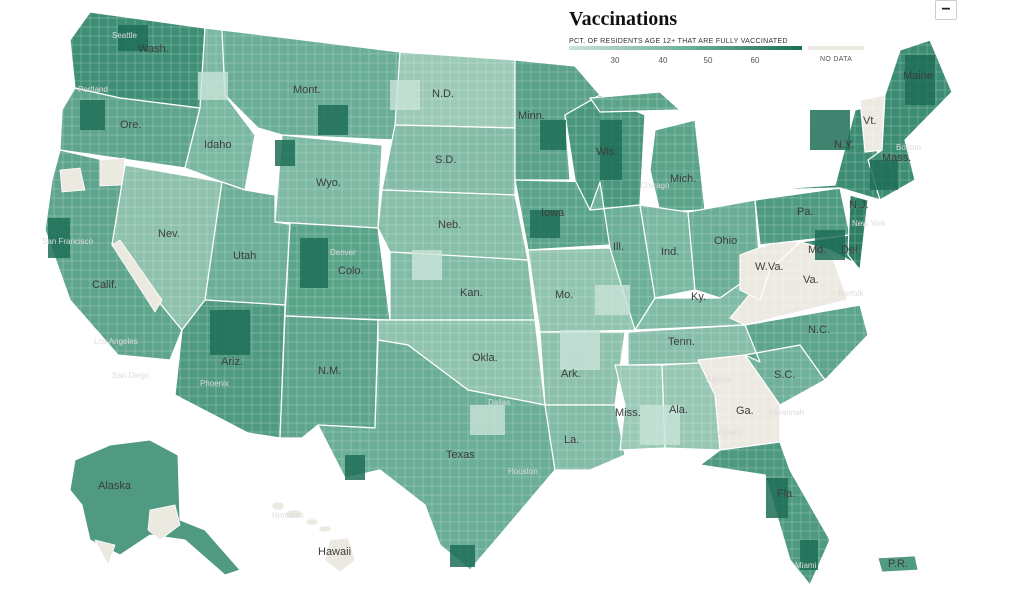 The height and width of the screenshot is (593, 1019). Describe the element at coordinates (708, 60) in the screenshot. I see `legend-tick: 50` at that location.